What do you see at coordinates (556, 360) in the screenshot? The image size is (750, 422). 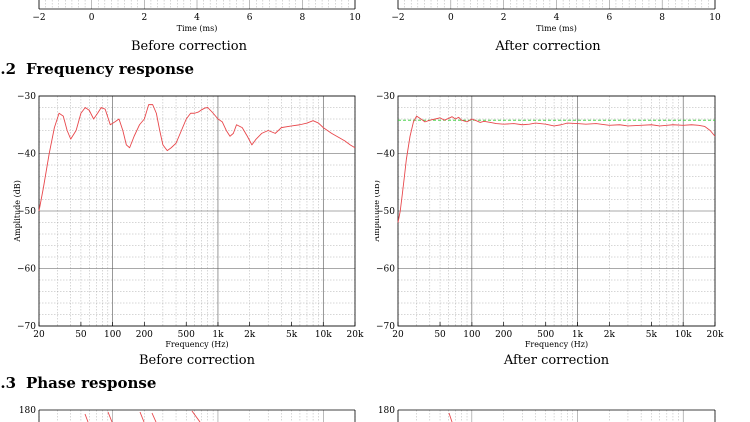 I see `frequency-after-caption: After correction` at bounding box center [556, 360].